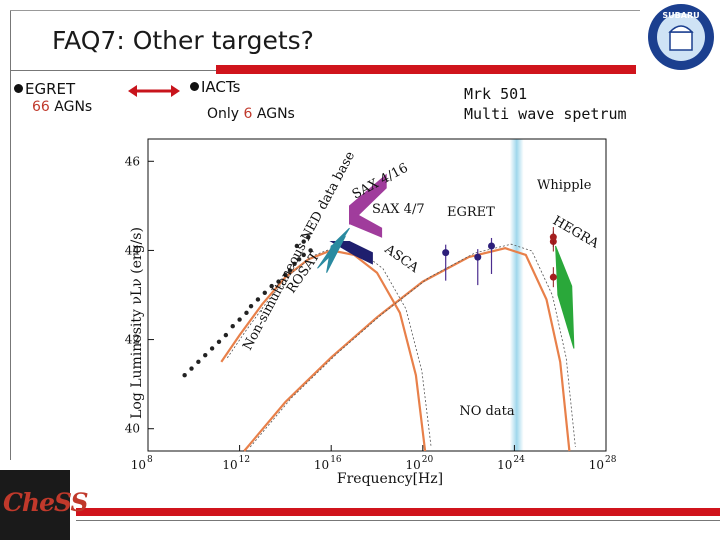 Image resolution: width=720 pixels, height=540 pixels. What do you see at coordinates (132, 340) in the screenshot?
I see `y-tick-label: 42` at bounding box center [132, 340].